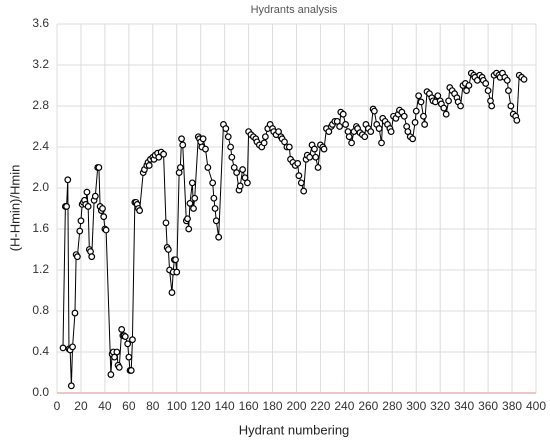 The image size is (550, 443). Describe the element at coordinates (40, 269) in the screenshot. I see `y-tick-label: 1.2` at that location.